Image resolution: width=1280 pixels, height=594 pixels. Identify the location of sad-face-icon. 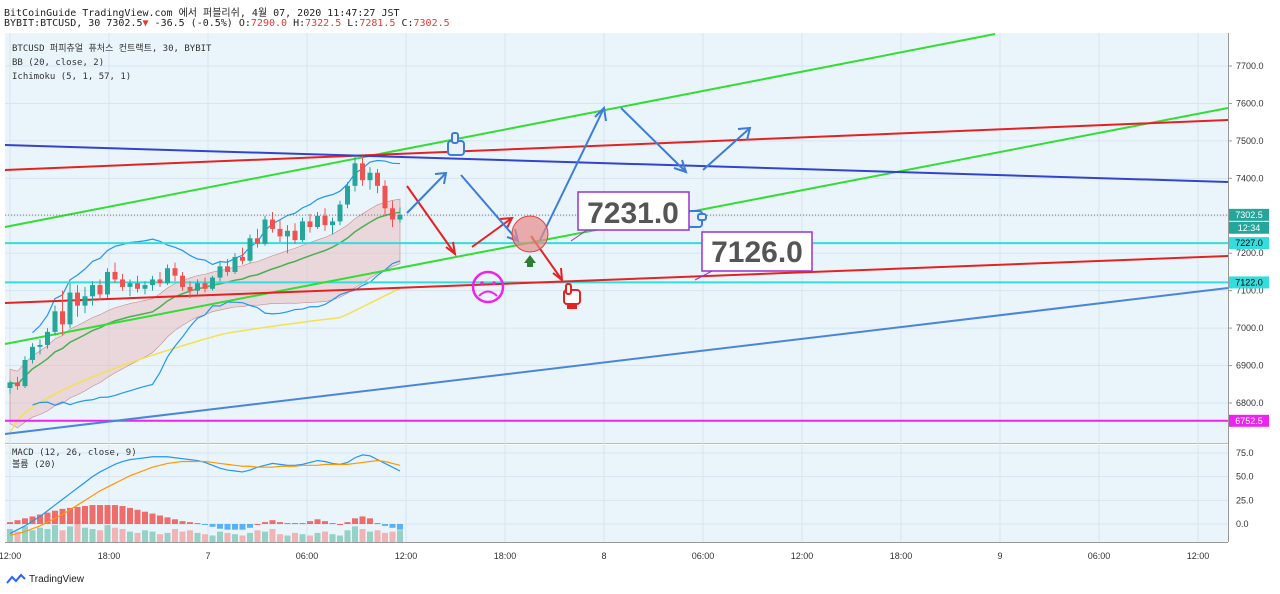
(488, 287).